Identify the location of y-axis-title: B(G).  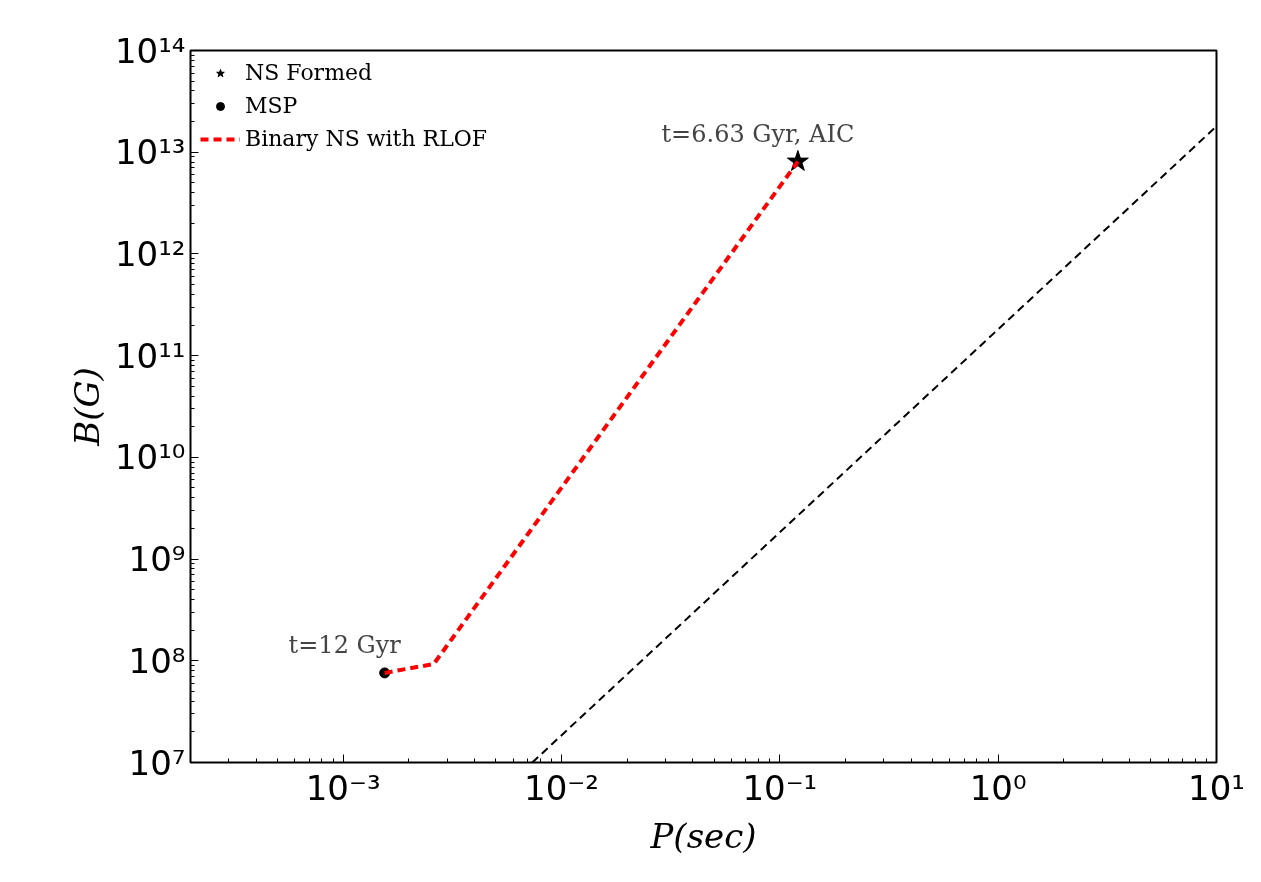
(86, 407).